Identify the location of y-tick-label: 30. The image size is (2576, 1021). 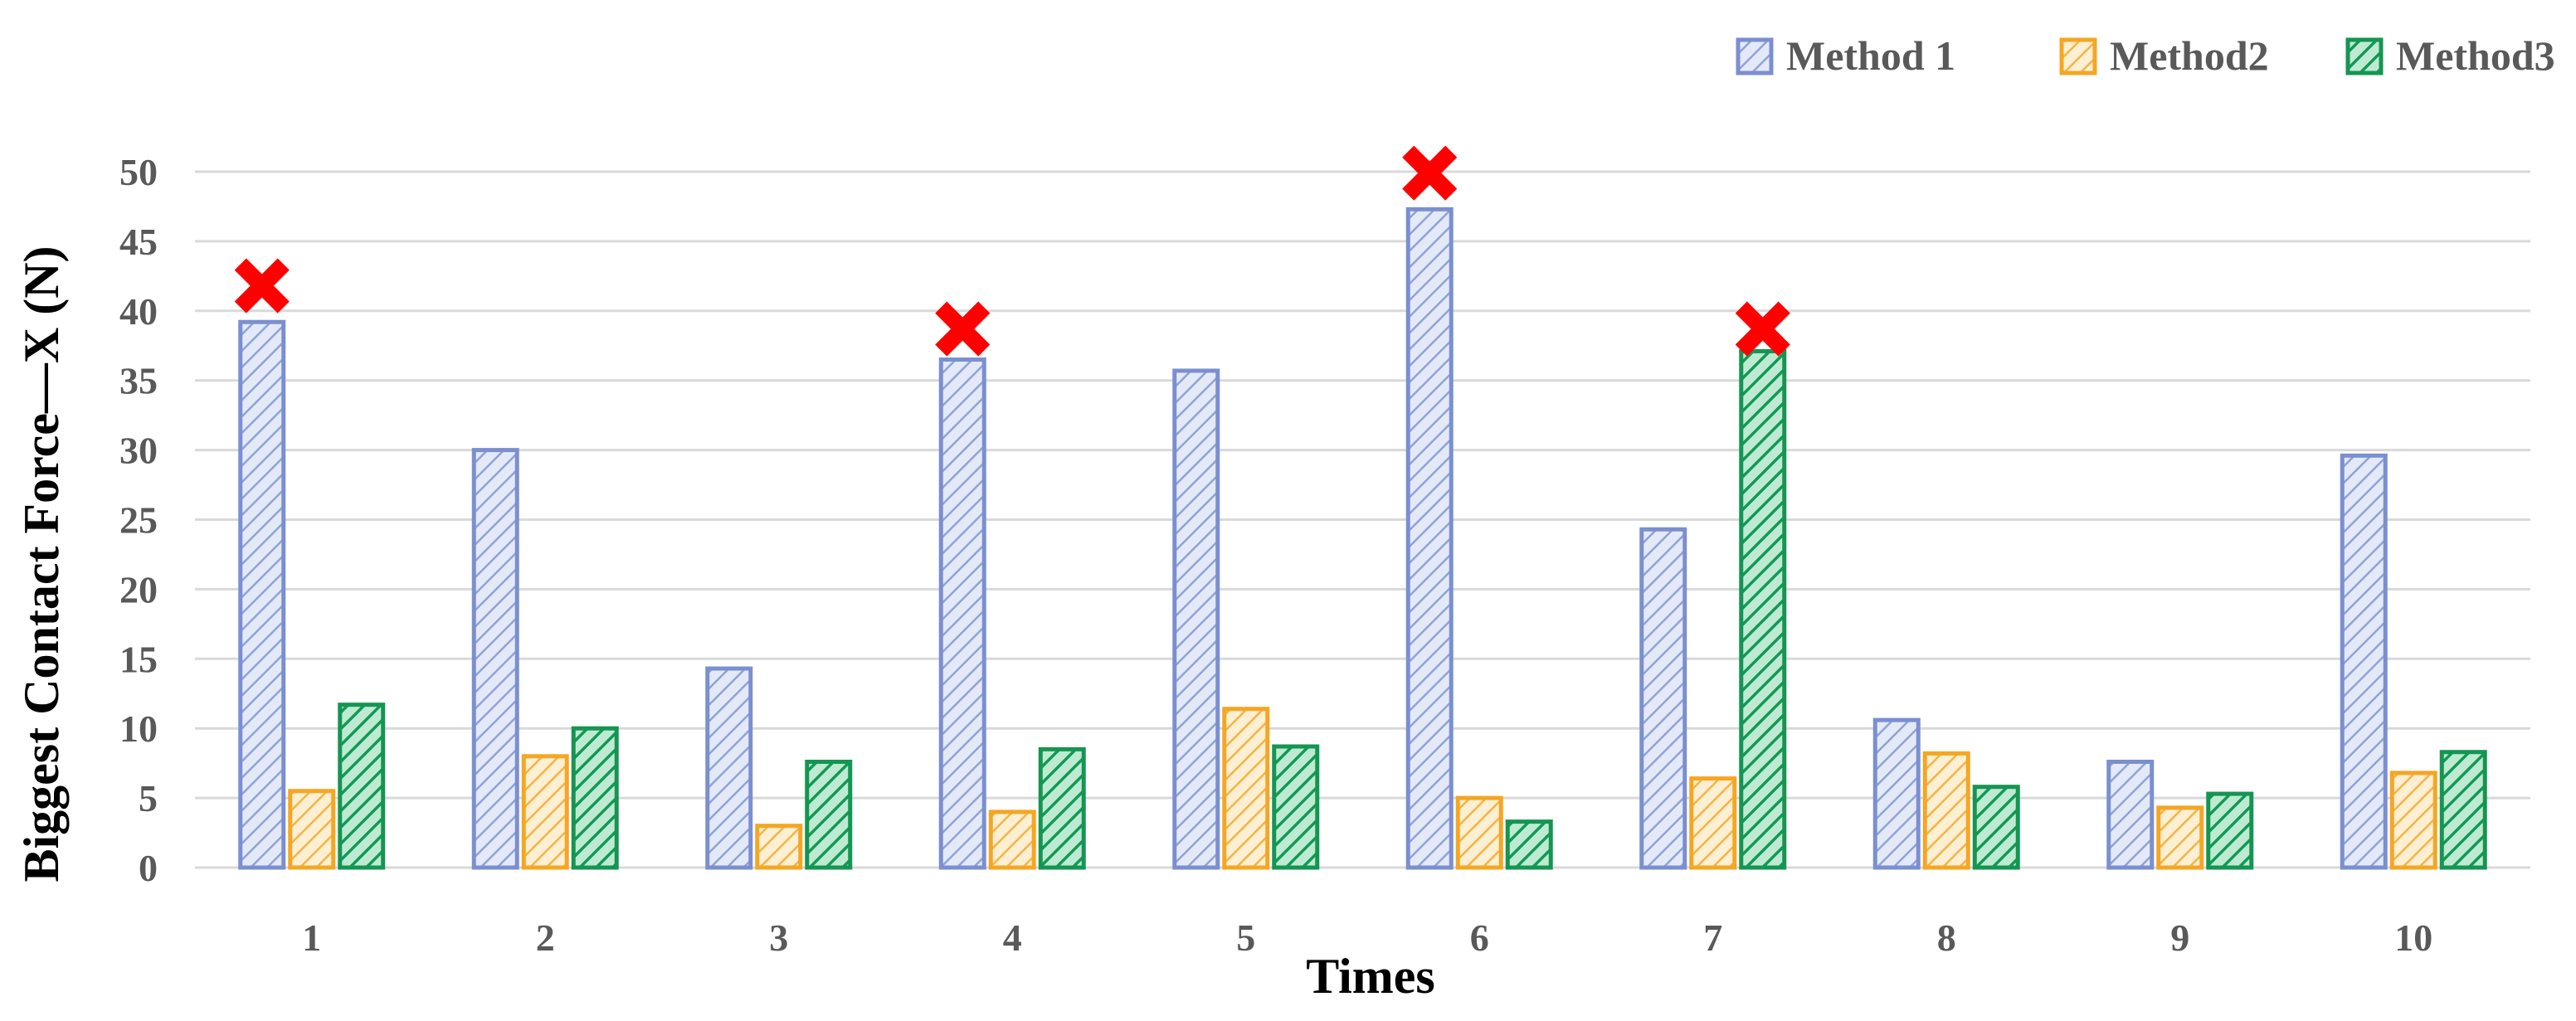
(138, 451).